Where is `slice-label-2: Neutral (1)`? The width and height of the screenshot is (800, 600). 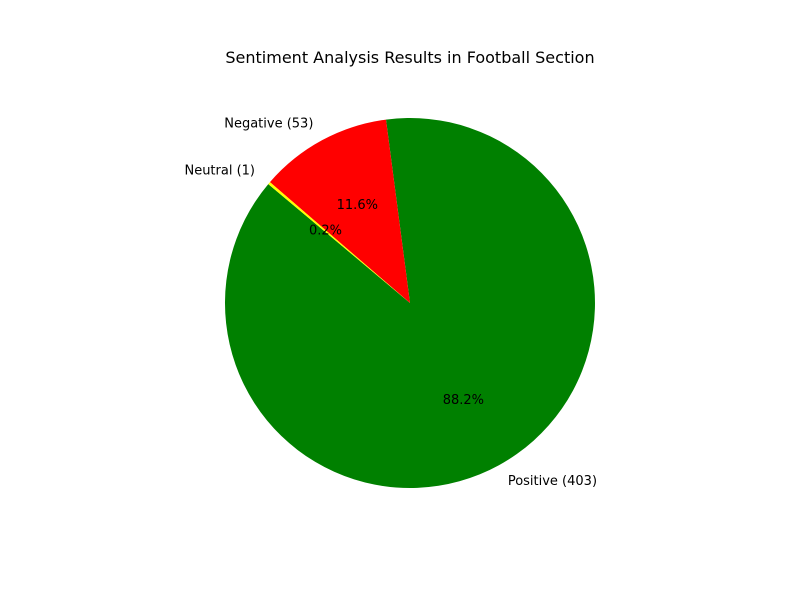
slice-label-2: Neutral (1) is located at coordinates (219, 171).